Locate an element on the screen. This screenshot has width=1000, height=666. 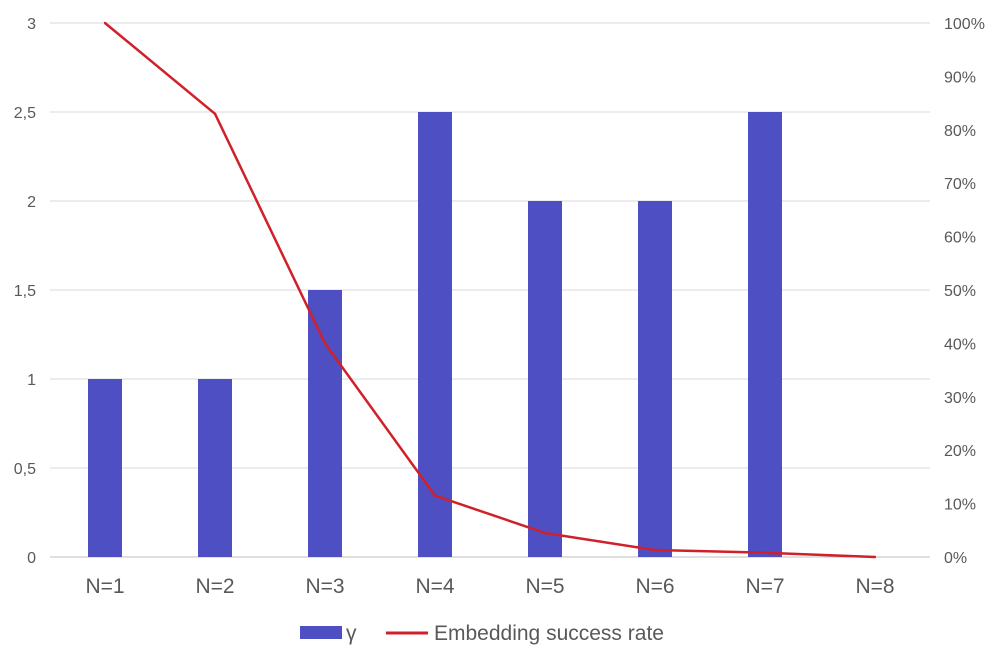
category-label: N=6 is located at coordinates (654, 586).